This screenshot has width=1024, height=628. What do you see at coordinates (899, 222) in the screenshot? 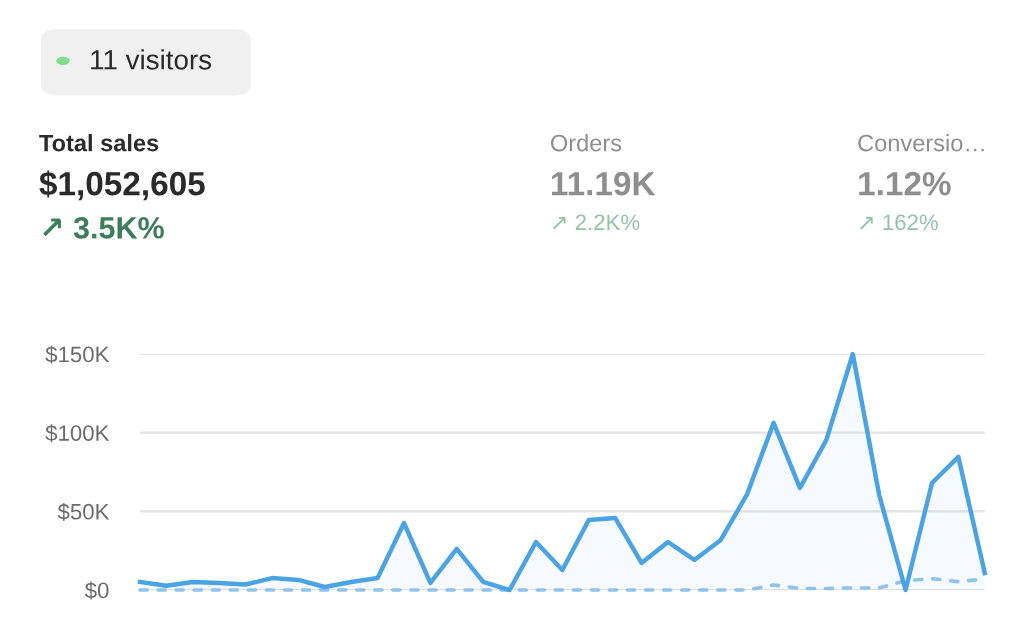
I see `text: ↗ 162%` at bounding box center [899, 222].